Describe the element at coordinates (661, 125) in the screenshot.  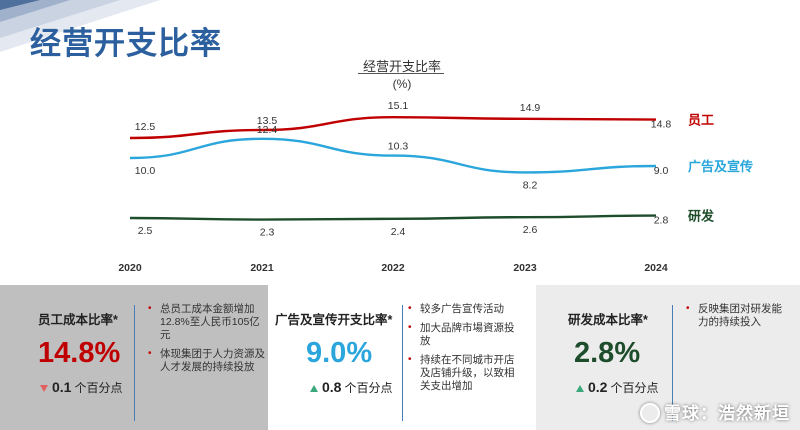
I see `data-label: 14.8` at that location.